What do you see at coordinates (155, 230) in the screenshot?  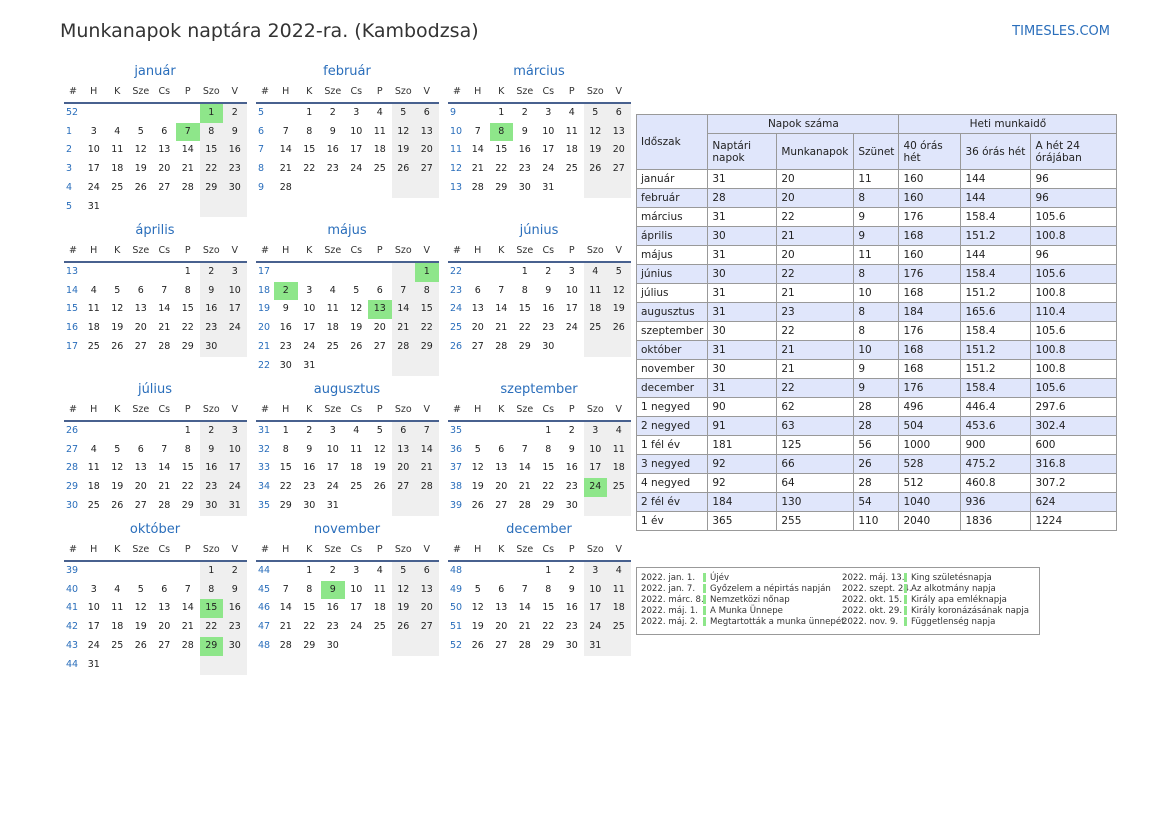 I see `month-name: április` at bounding box center [155, 230].